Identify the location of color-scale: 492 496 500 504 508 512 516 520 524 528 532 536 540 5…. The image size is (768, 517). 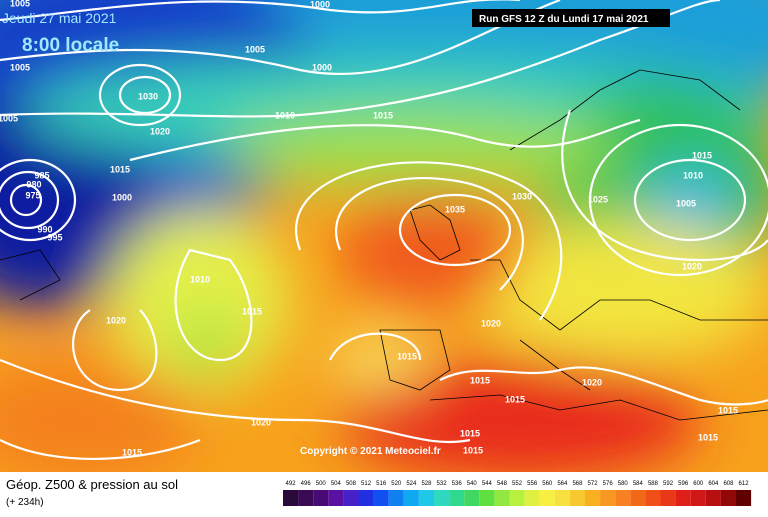
(517, 493).